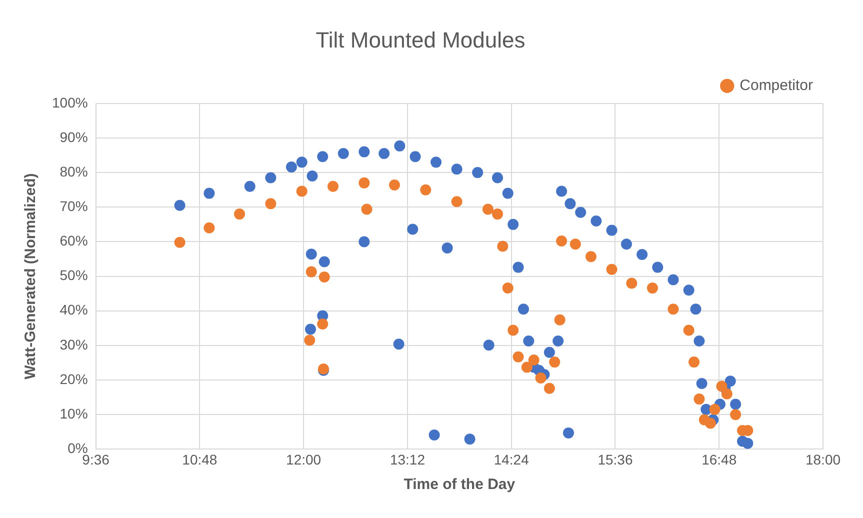 Image resolution: width=863 pixels, height=518 pixels. Describe the element at coordinates (74, 413) in the screenshot. I see `y-tick-label: 10%` at that location.